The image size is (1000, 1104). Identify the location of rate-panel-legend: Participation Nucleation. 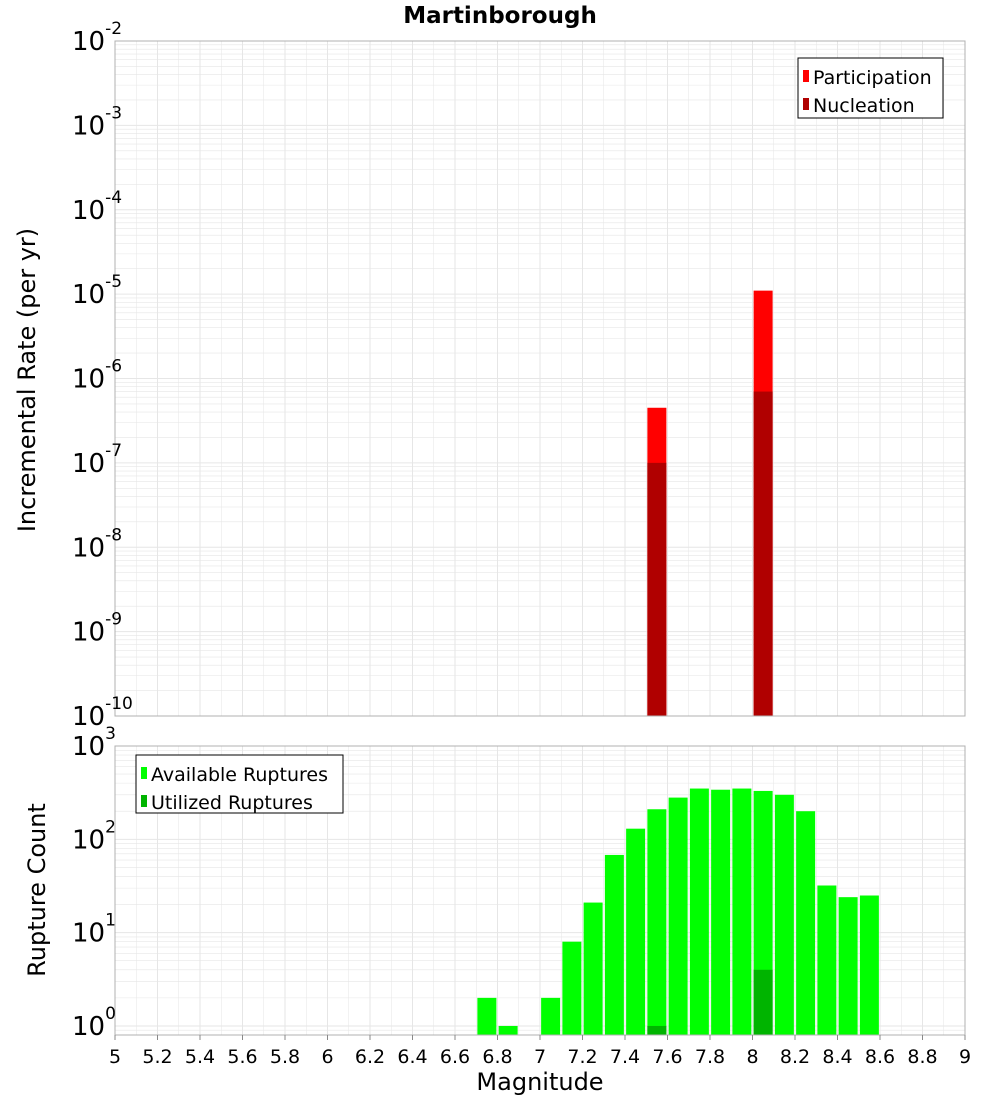
(870, 88).